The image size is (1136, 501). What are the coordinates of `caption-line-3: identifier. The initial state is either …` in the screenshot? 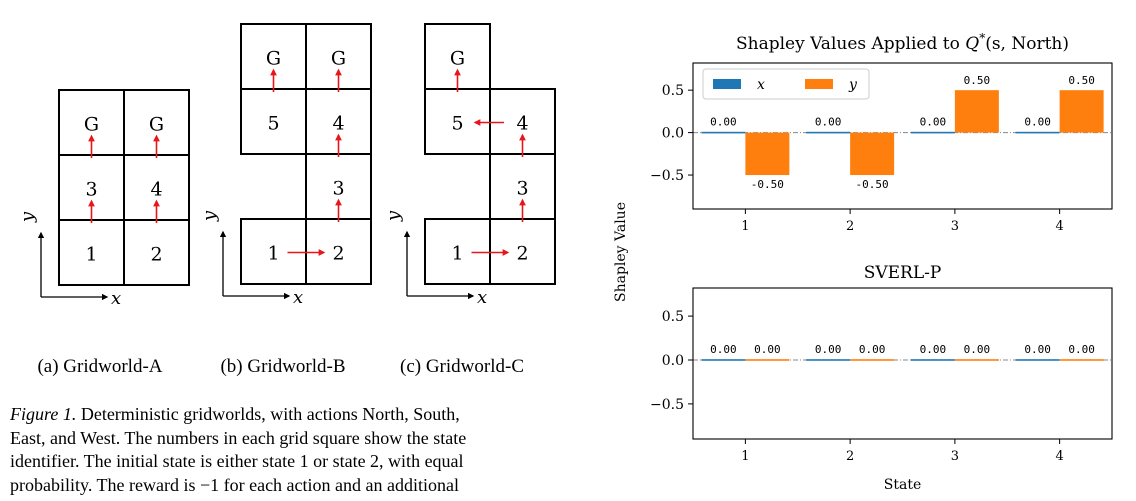 It's located at (237, 461).